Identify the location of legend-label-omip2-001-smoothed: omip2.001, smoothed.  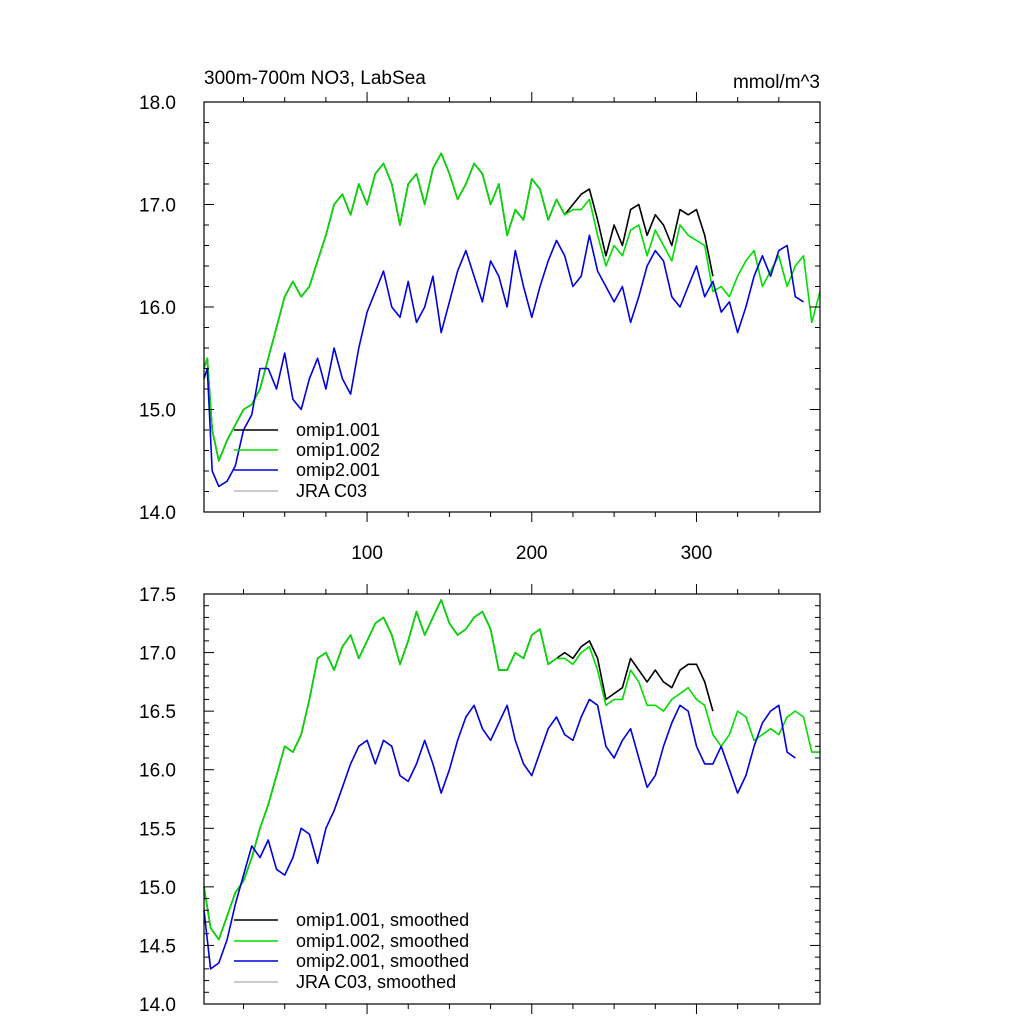
(382, 961).